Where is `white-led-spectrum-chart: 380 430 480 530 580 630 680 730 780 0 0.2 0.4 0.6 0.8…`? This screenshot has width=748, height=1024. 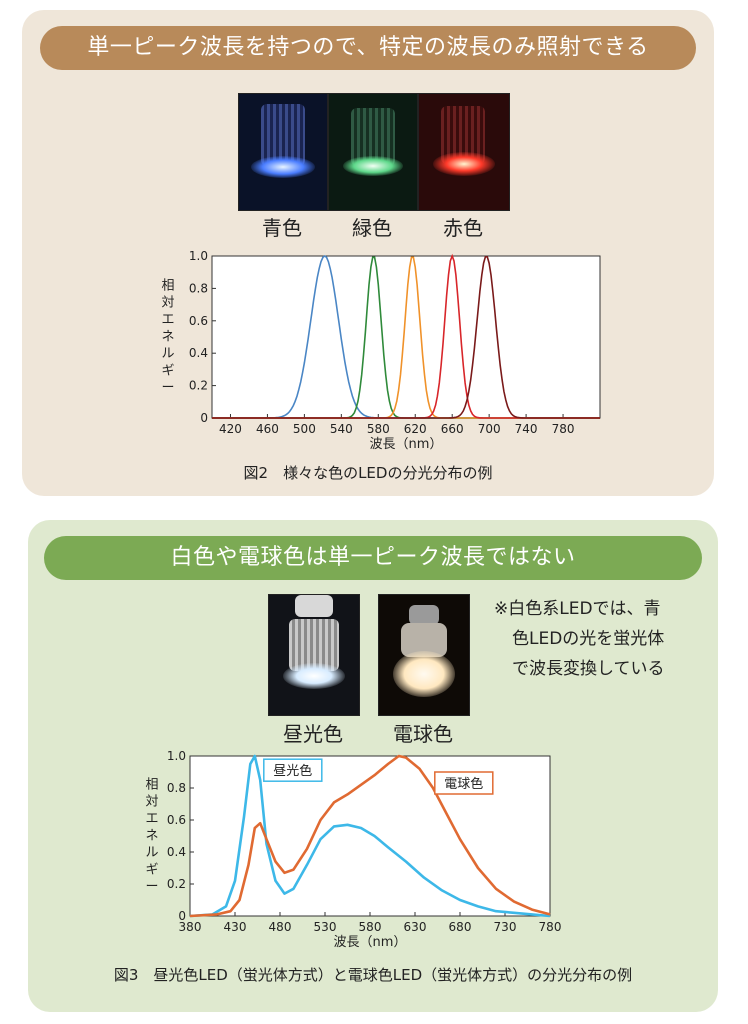 white-led-spectrum-chart: 380 430 480 530 580 630 680 730 780 0 0.2 0.4 0.6 0.8… is located at coordinates (353, 849).